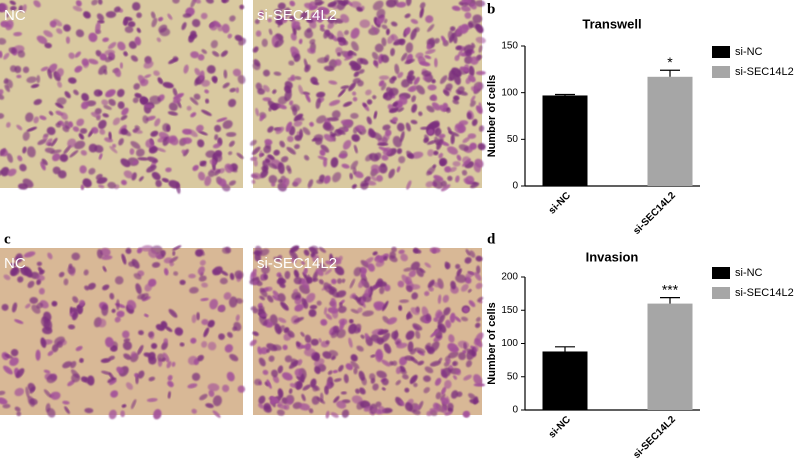  I want to click on error-bar, so click(670, 73).